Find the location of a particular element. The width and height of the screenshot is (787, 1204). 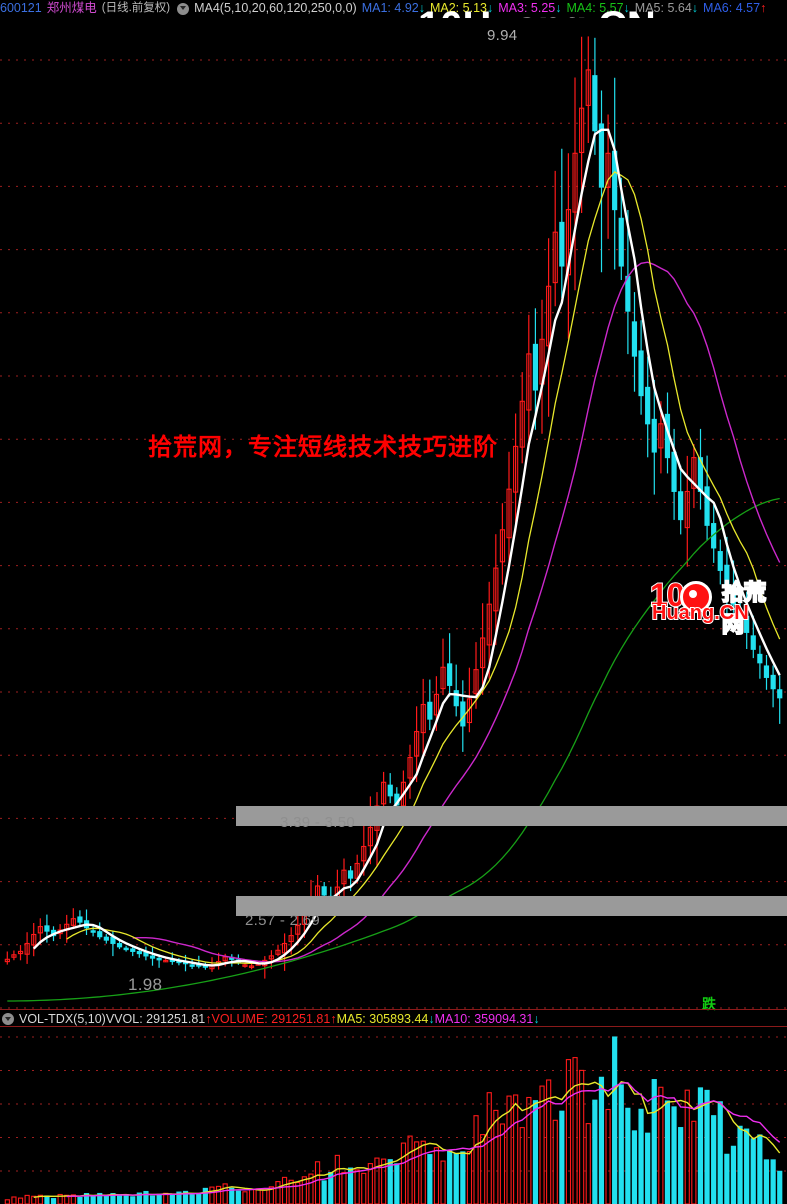

volume-ma5-readout: MA5: 305893.44↓ is located at coordinates (385, 1019).